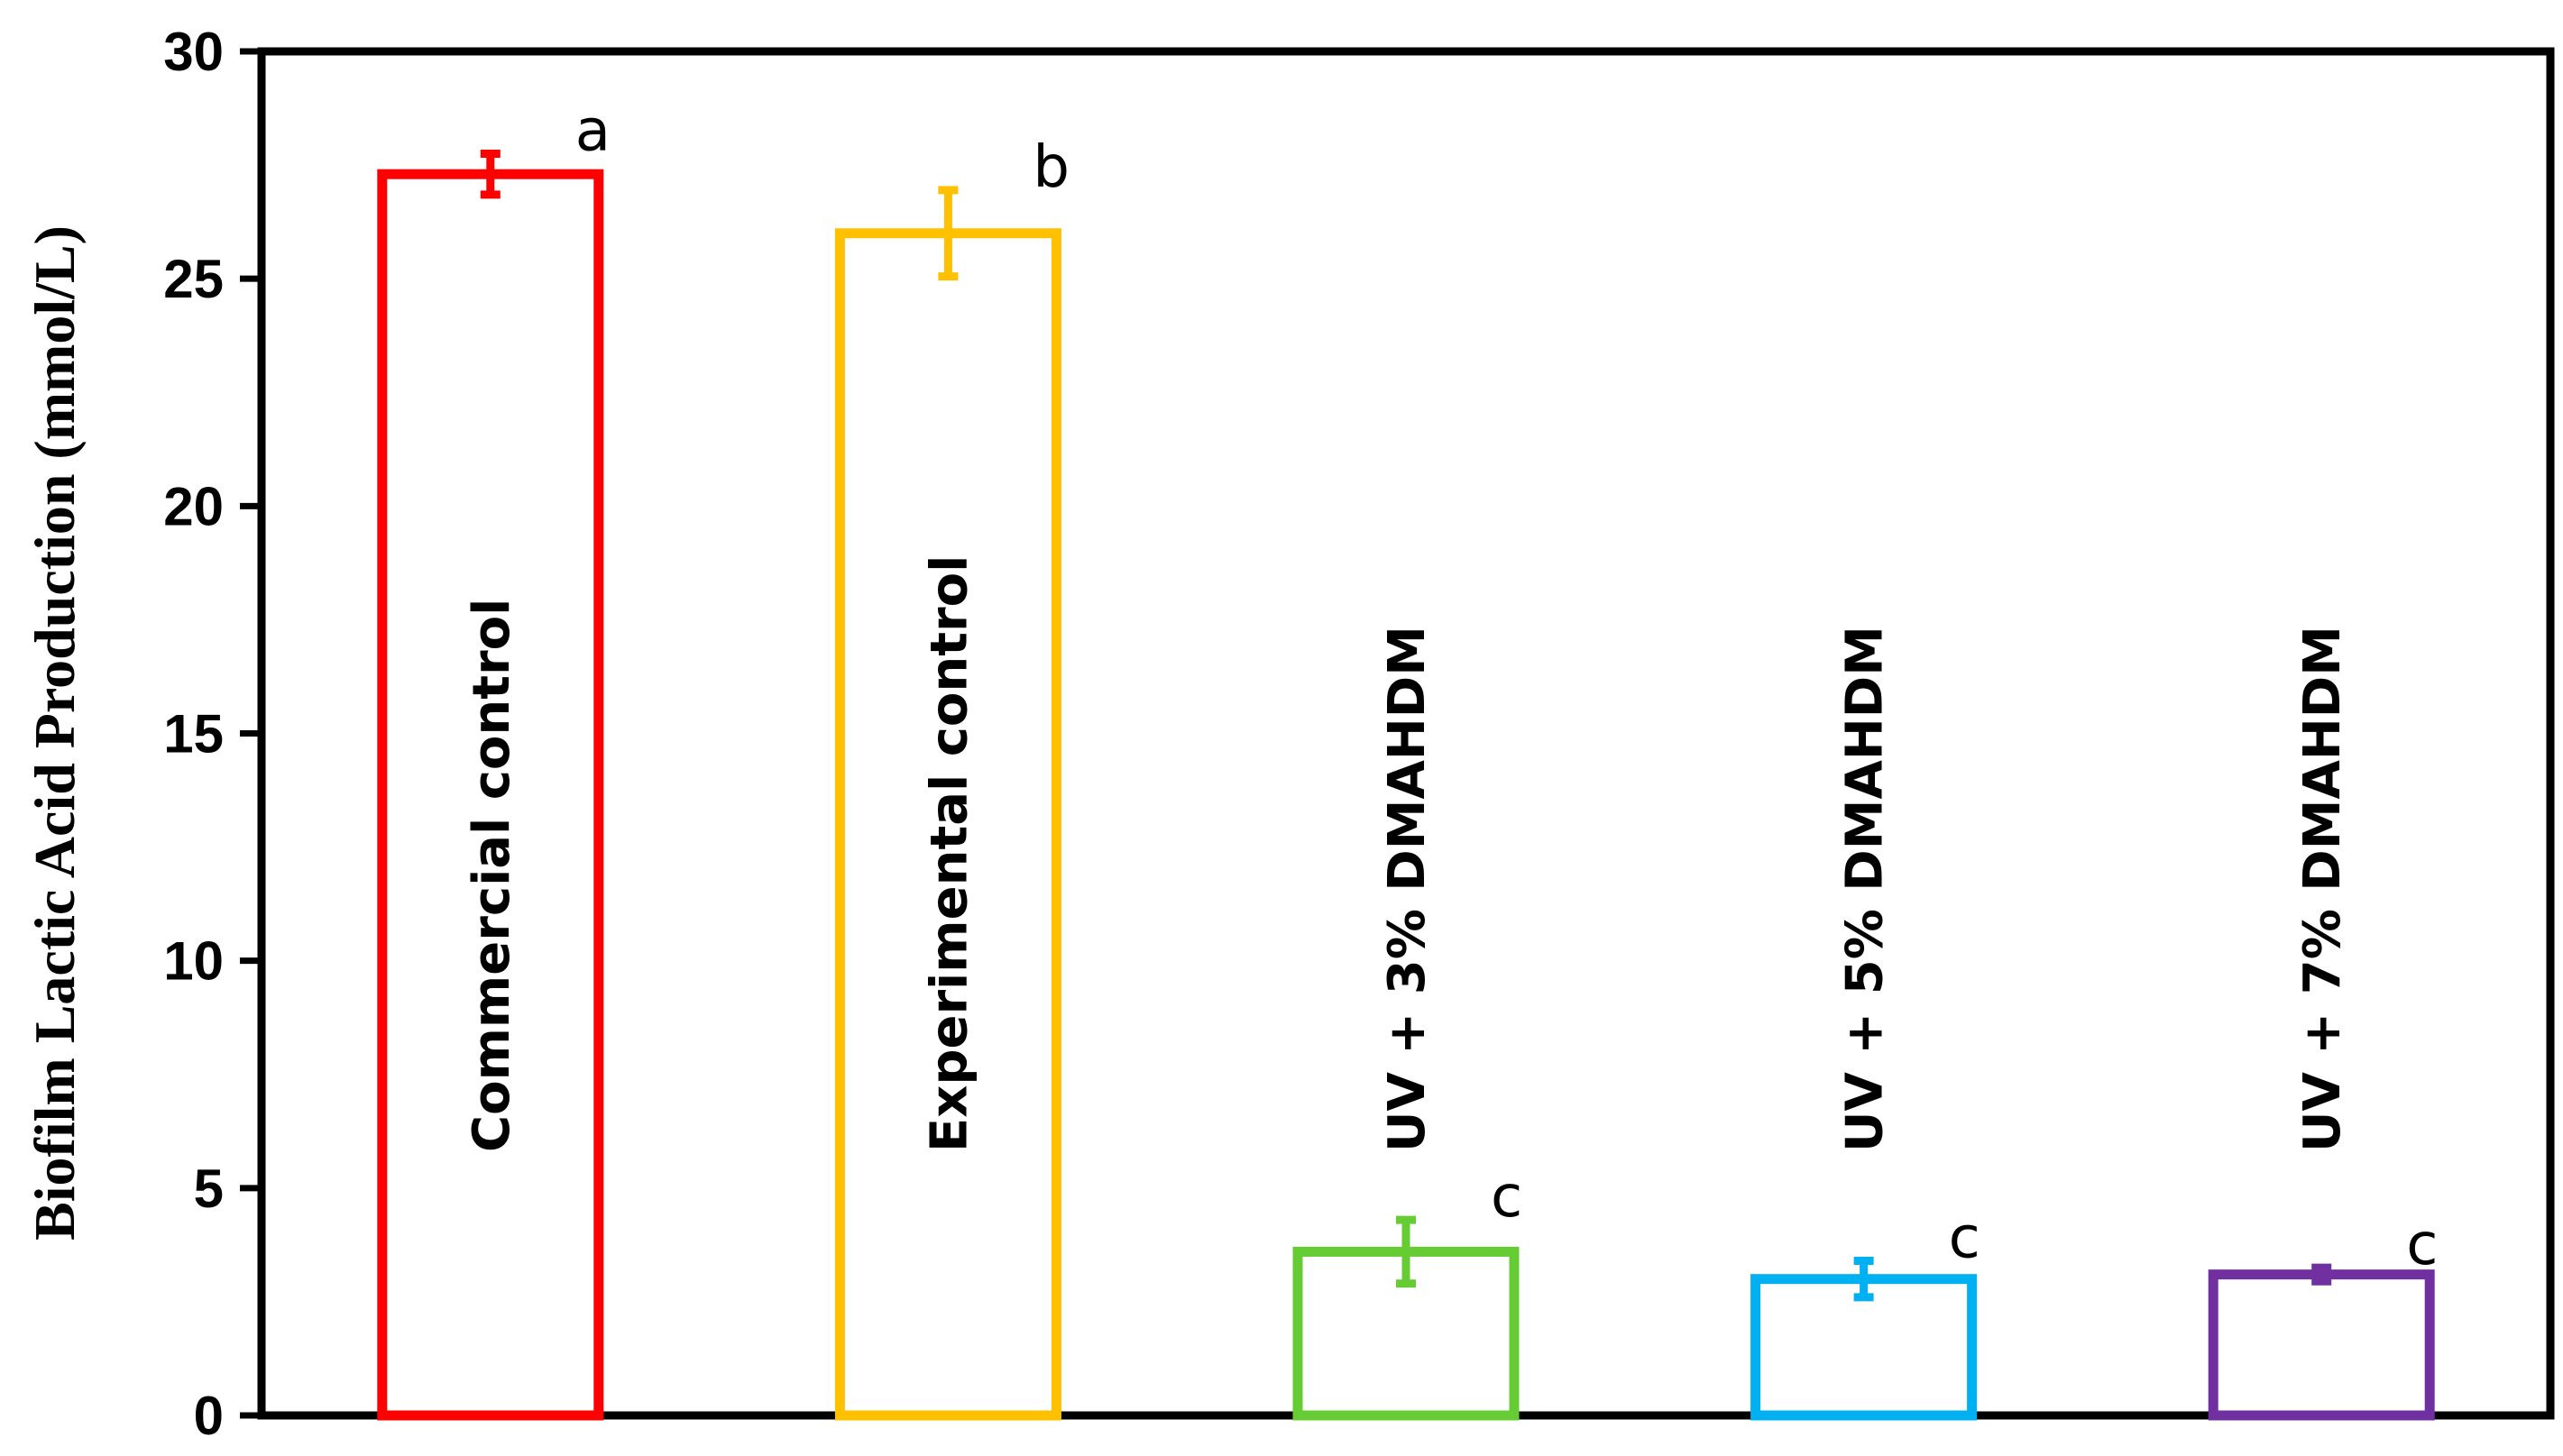  What do you see at coordinates (2322, 889) in the screenshot?
I see `category-label: UV + 7% DMAHDM` at bounding box center [2322, 889].